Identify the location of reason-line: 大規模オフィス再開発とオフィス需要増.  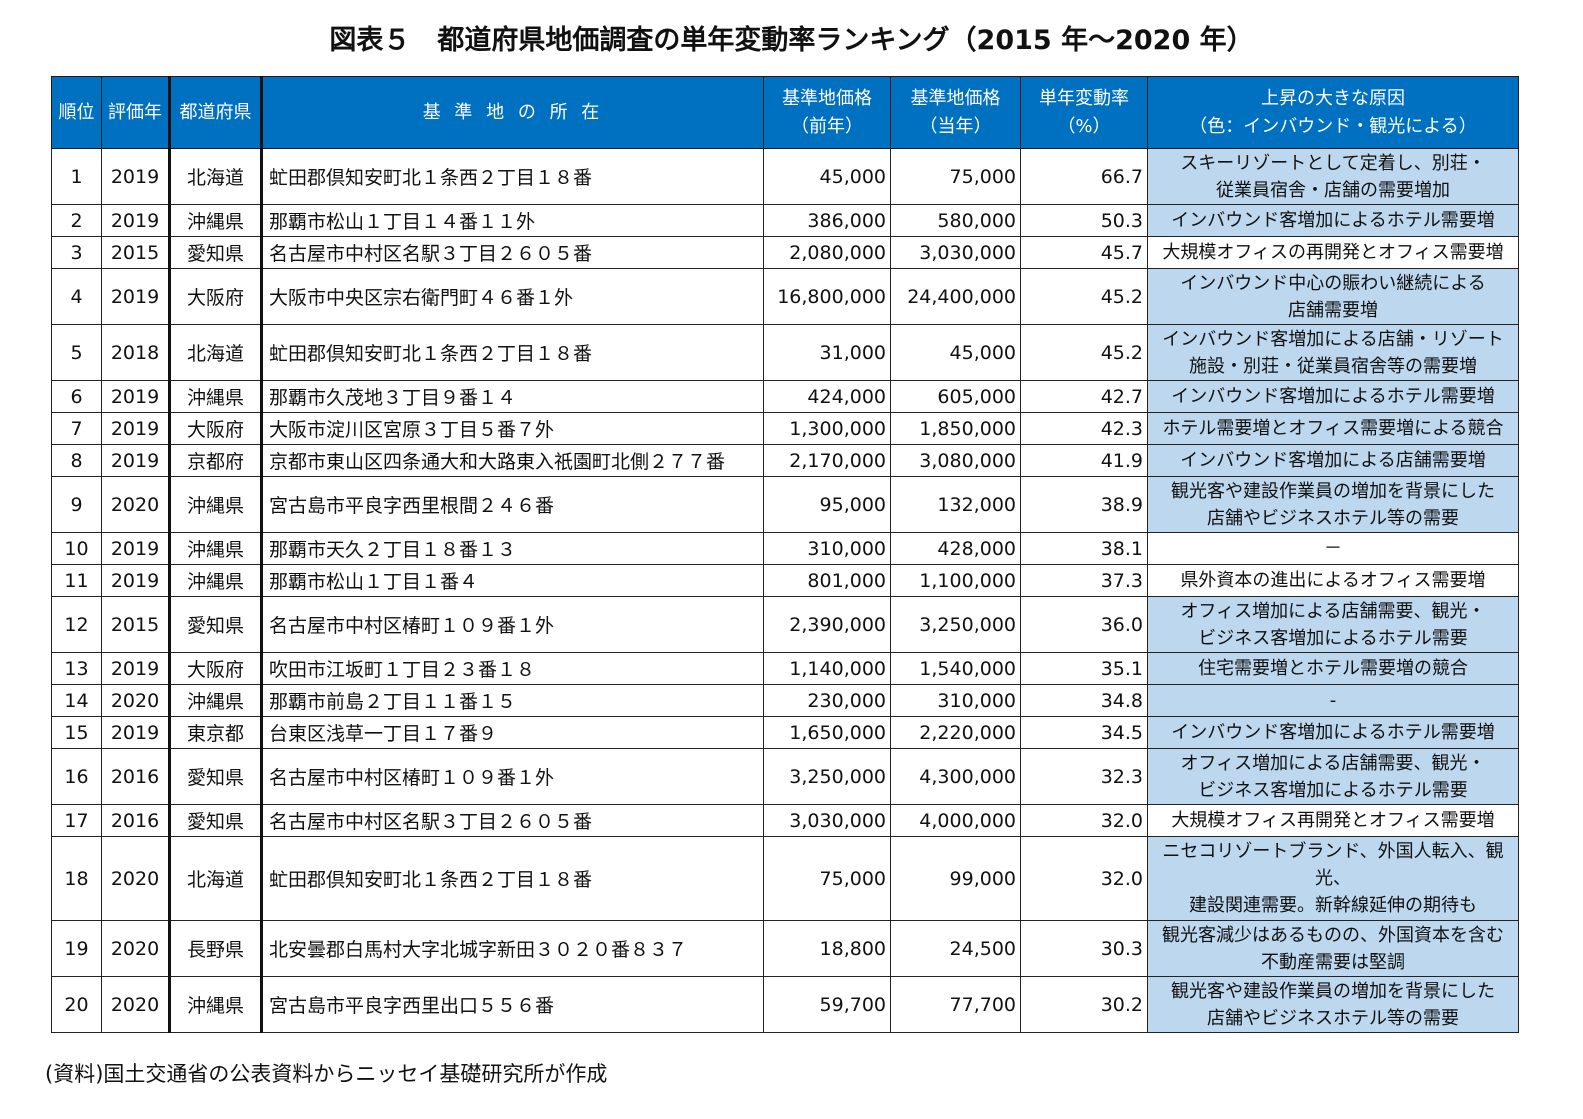
(1333, 820).